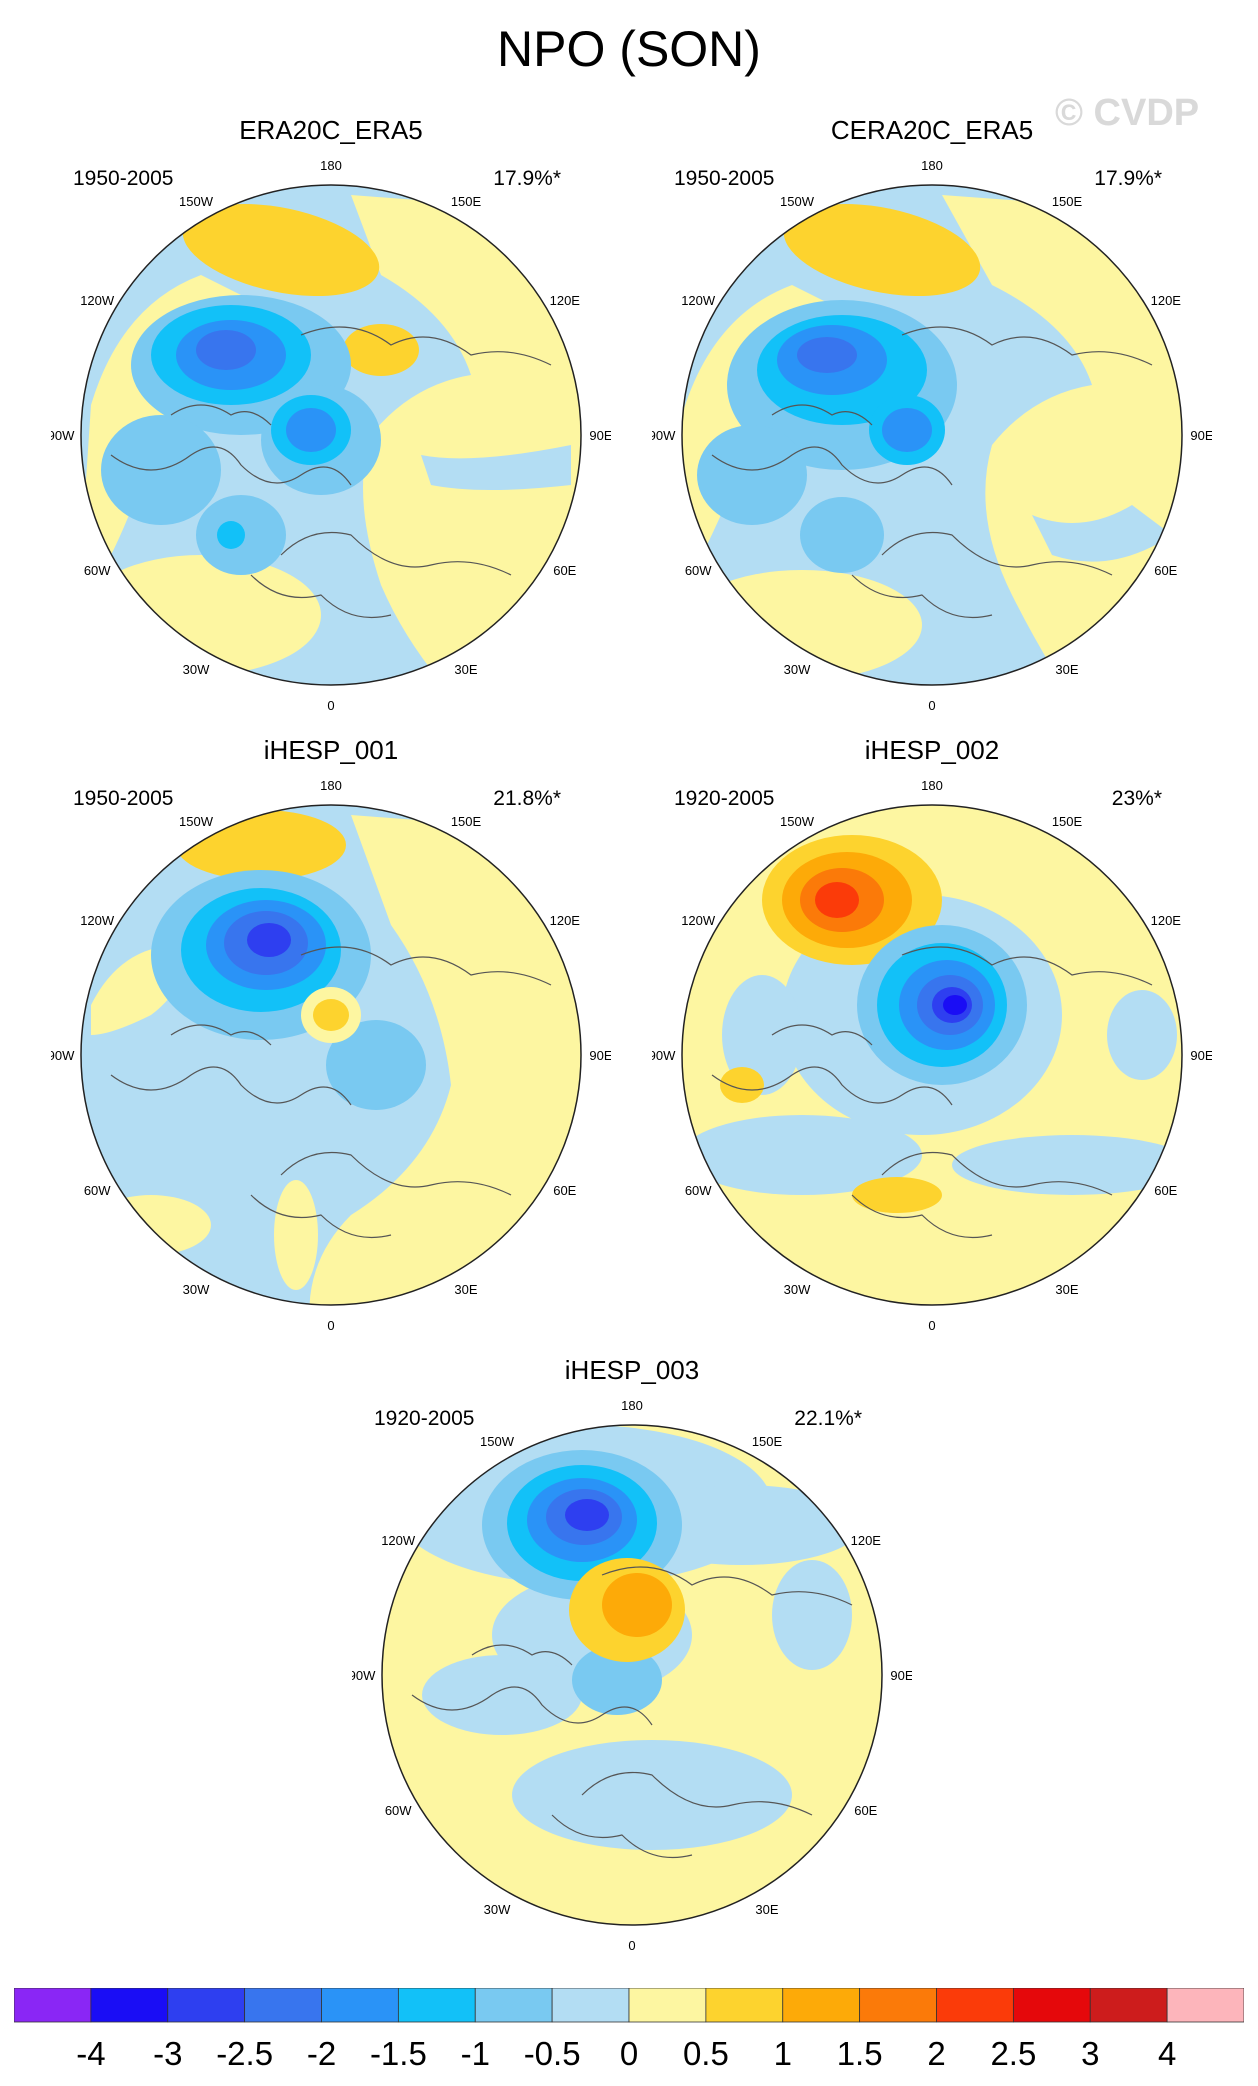 The height and width of the screenshot is (2086, 1258). What do you see at coordinates (629, 2053) in the screenshot?
I see `colorbar-label: 0` at bounding box center [629, 2053].